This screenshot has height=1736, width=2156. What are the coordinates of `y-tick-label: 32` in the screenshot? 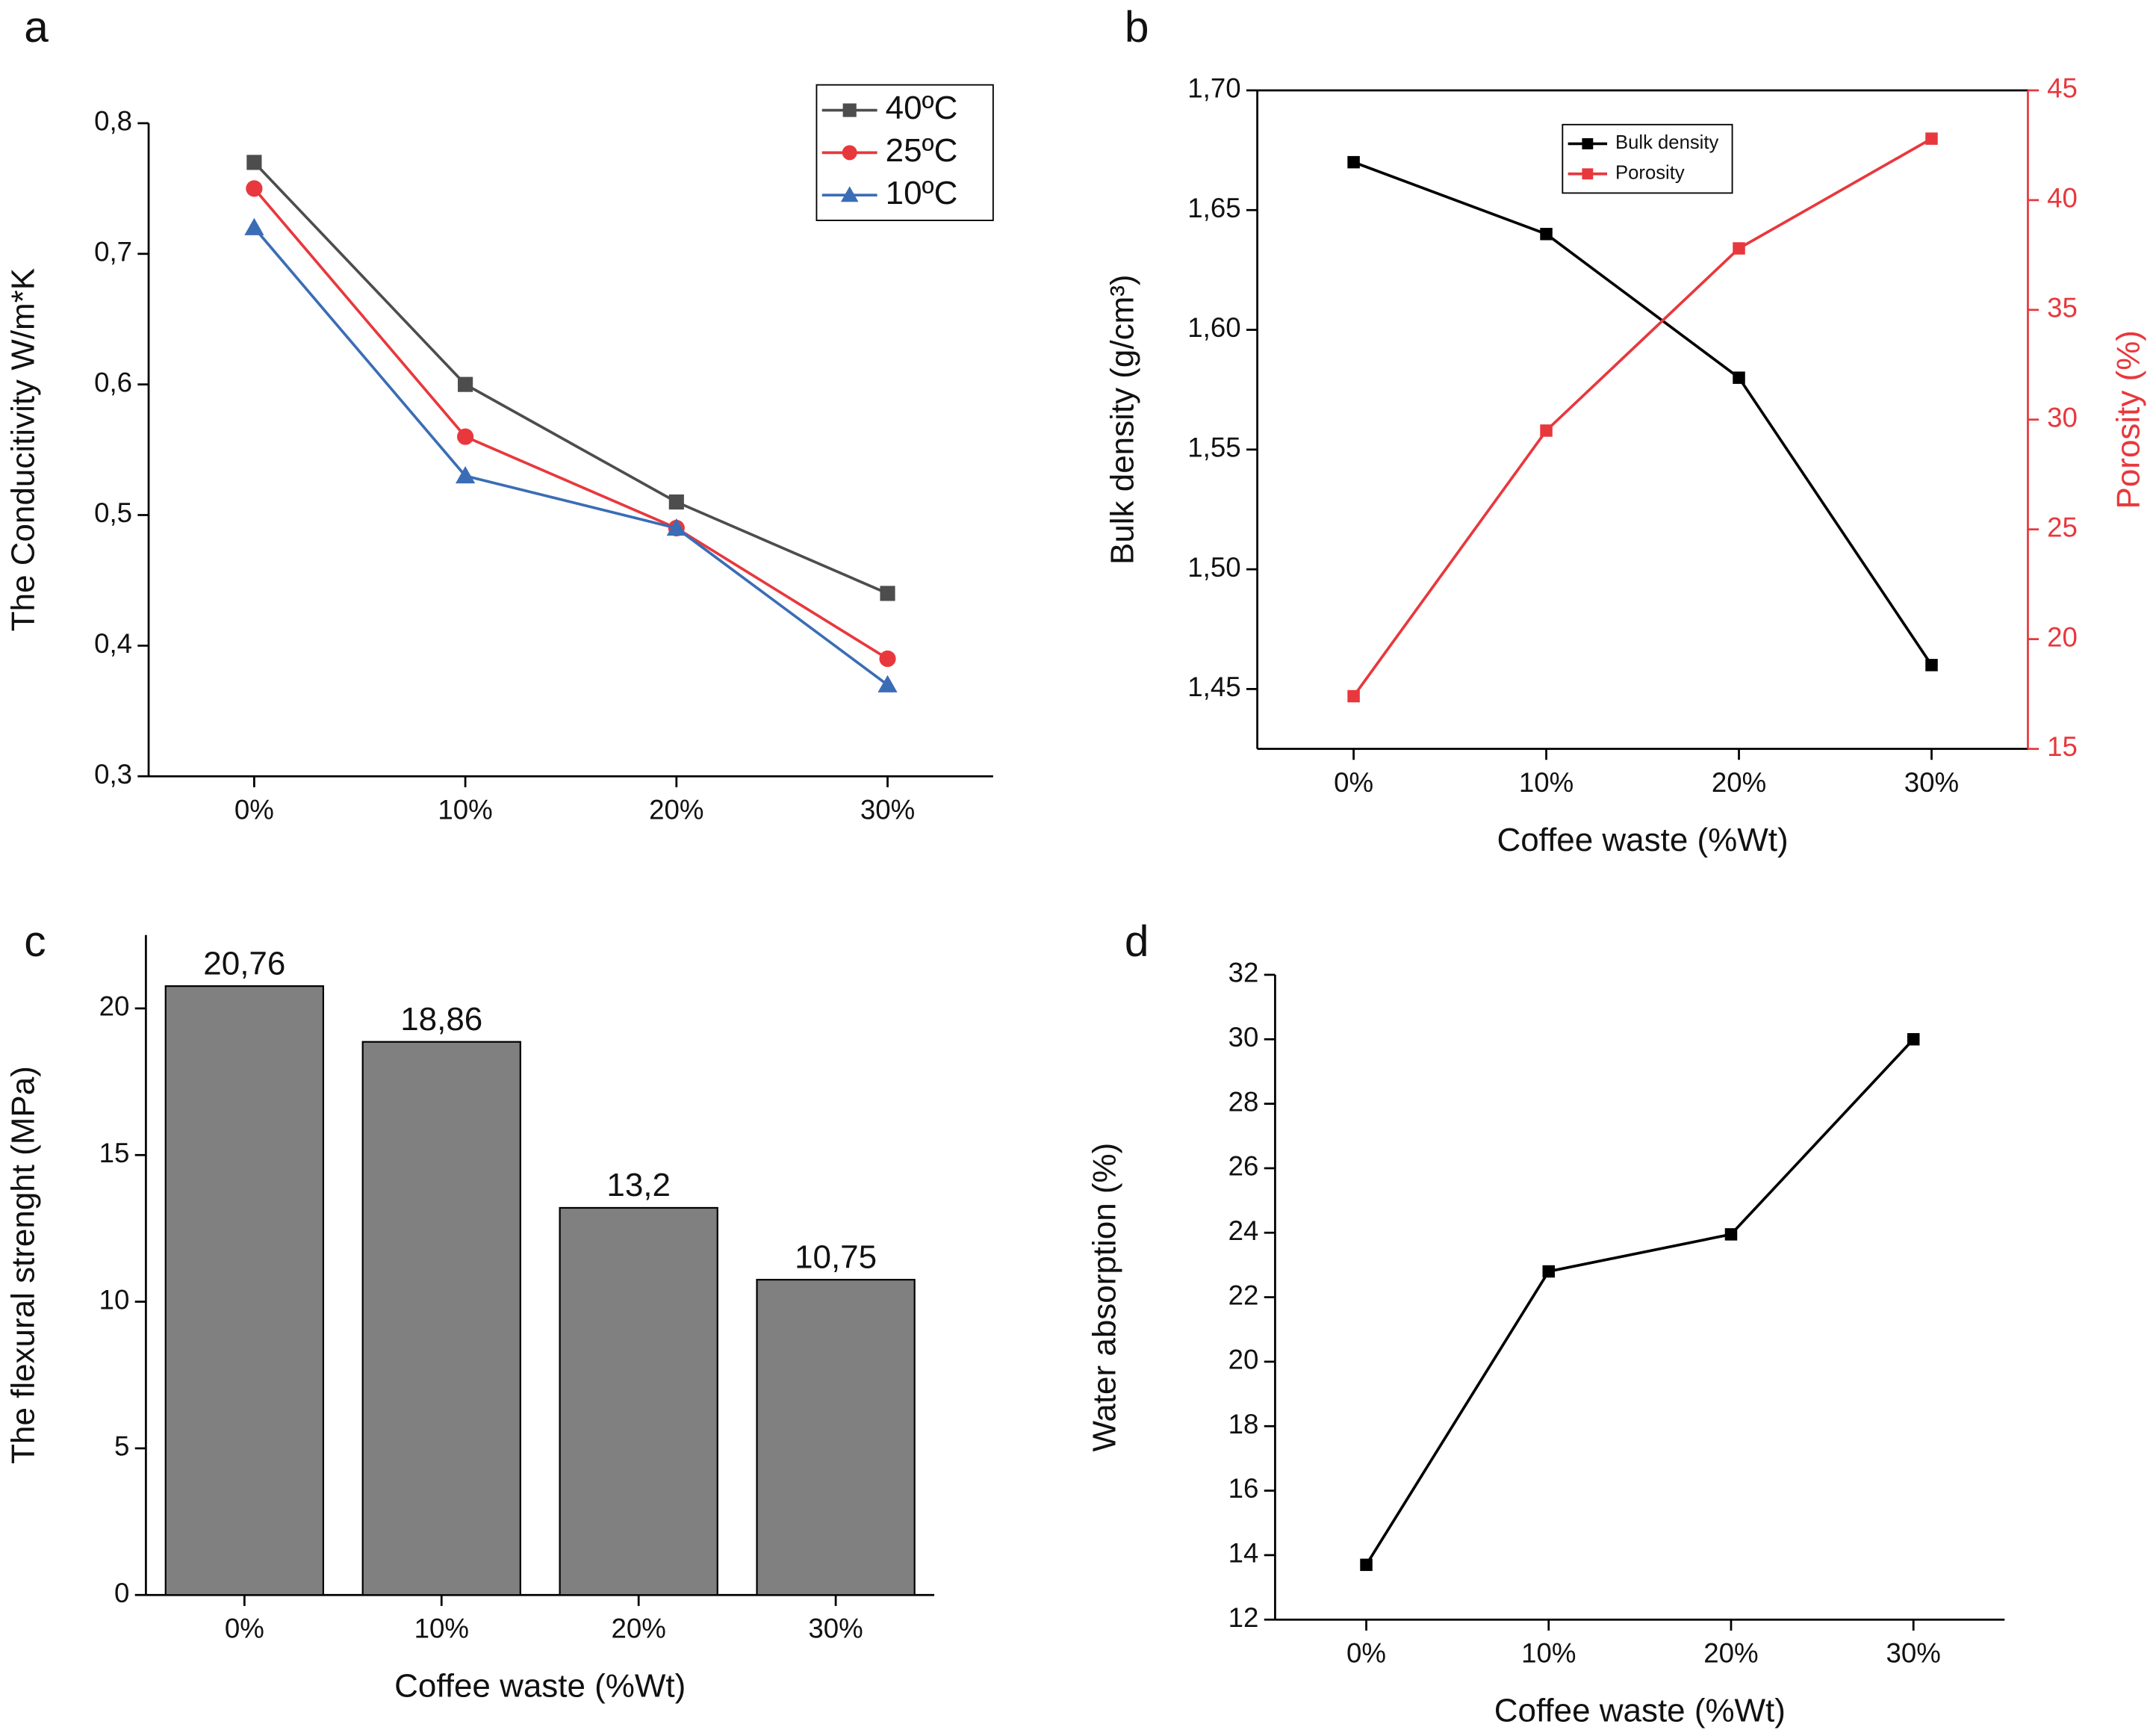 It's located at (1243, 973).